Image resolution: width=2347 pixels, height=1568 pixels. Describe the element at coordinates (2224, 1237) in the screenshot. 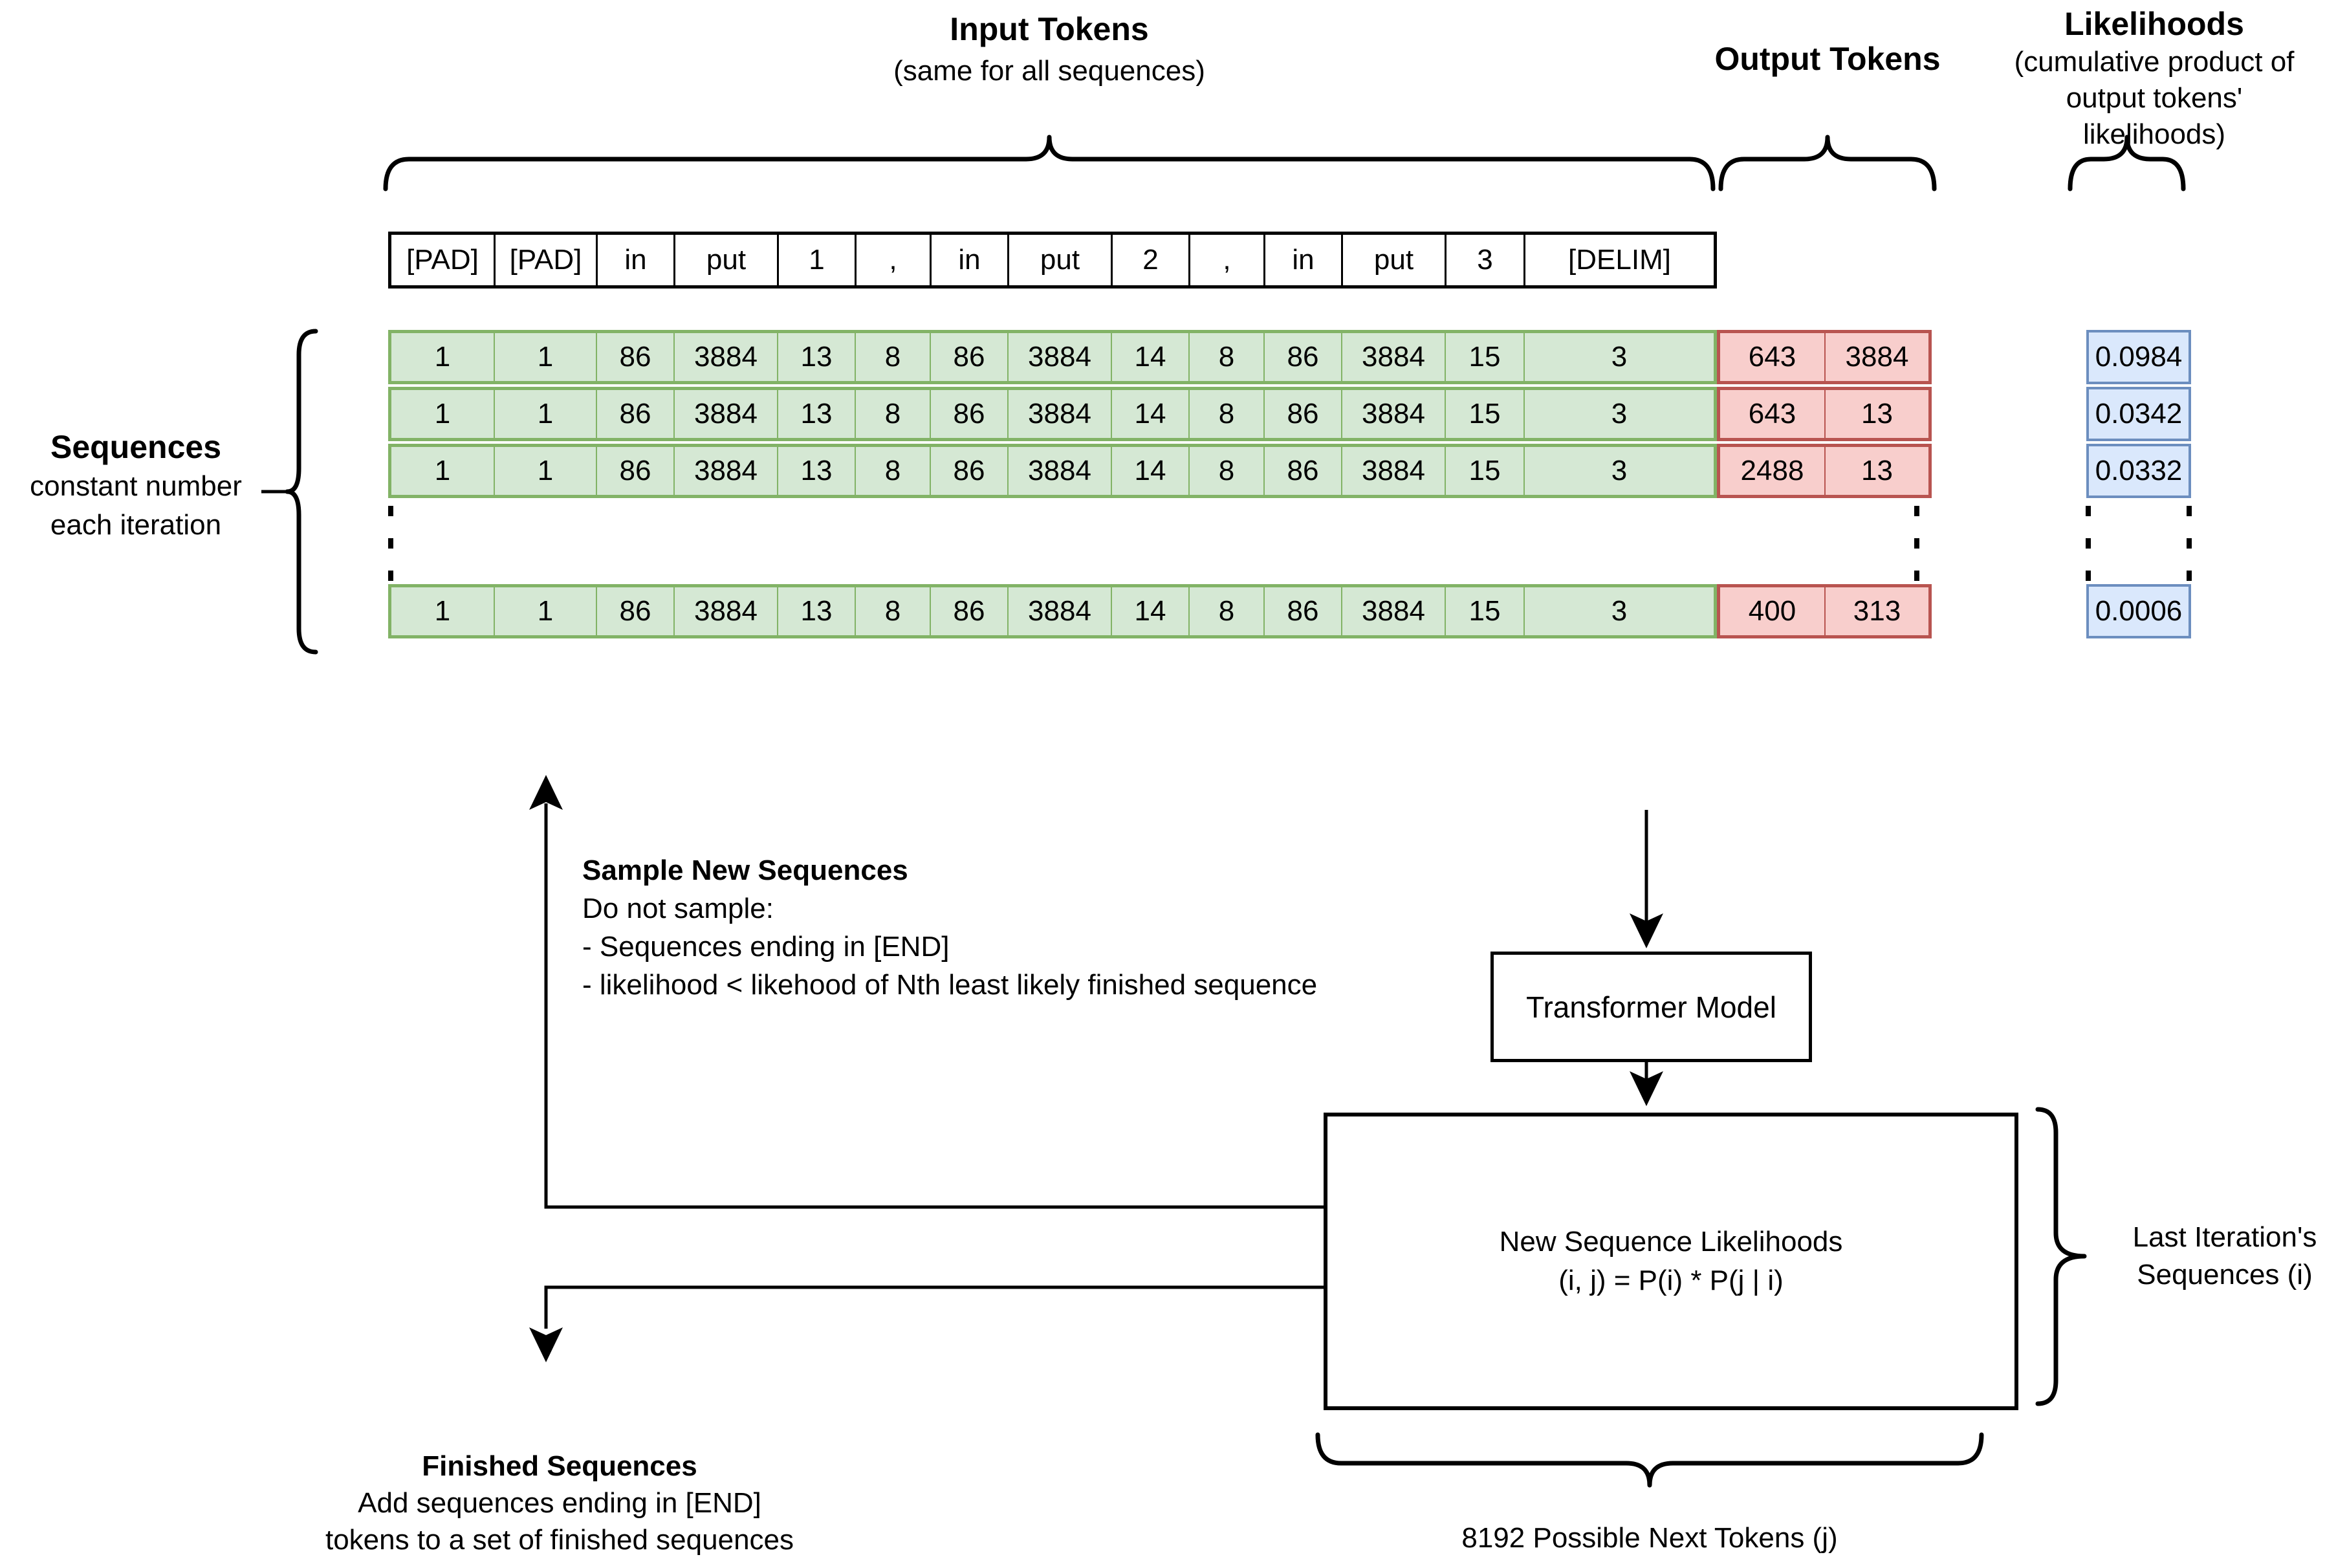

I see `last-iterations-line1: Last Iteration's` at that location.